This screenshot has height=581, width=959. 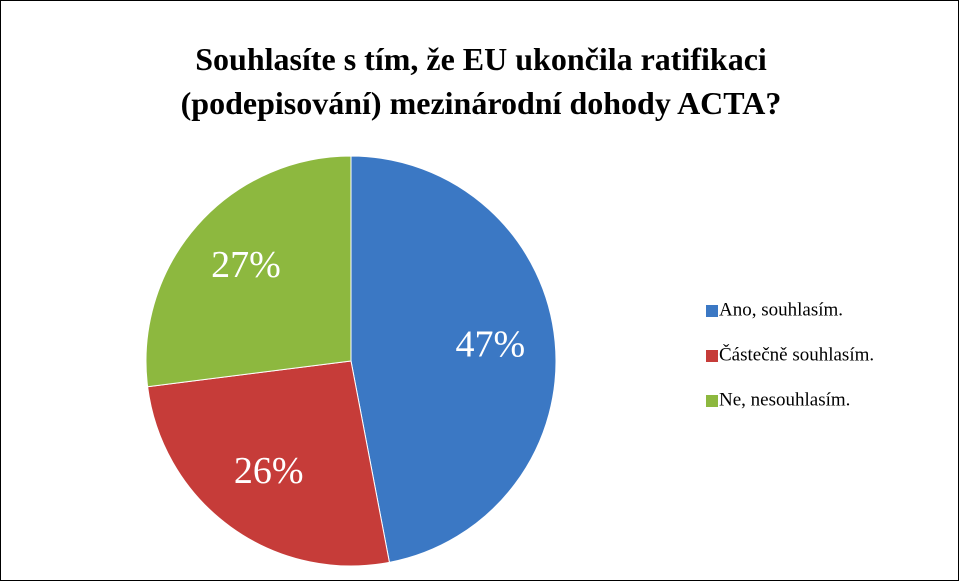 I want to click on data-label: 47%, so click(x=491, y=345).